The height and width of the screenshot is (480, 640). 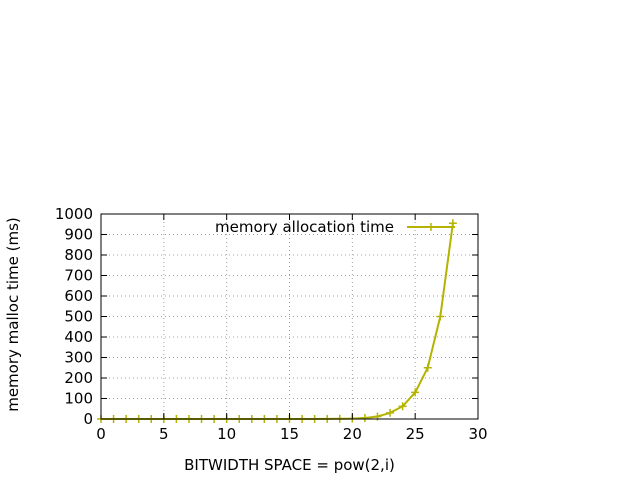 What do you see at coordinates (88, 419) in the screenshot?
I see `y-tick-label: 0` at bounding box center [88, 419].